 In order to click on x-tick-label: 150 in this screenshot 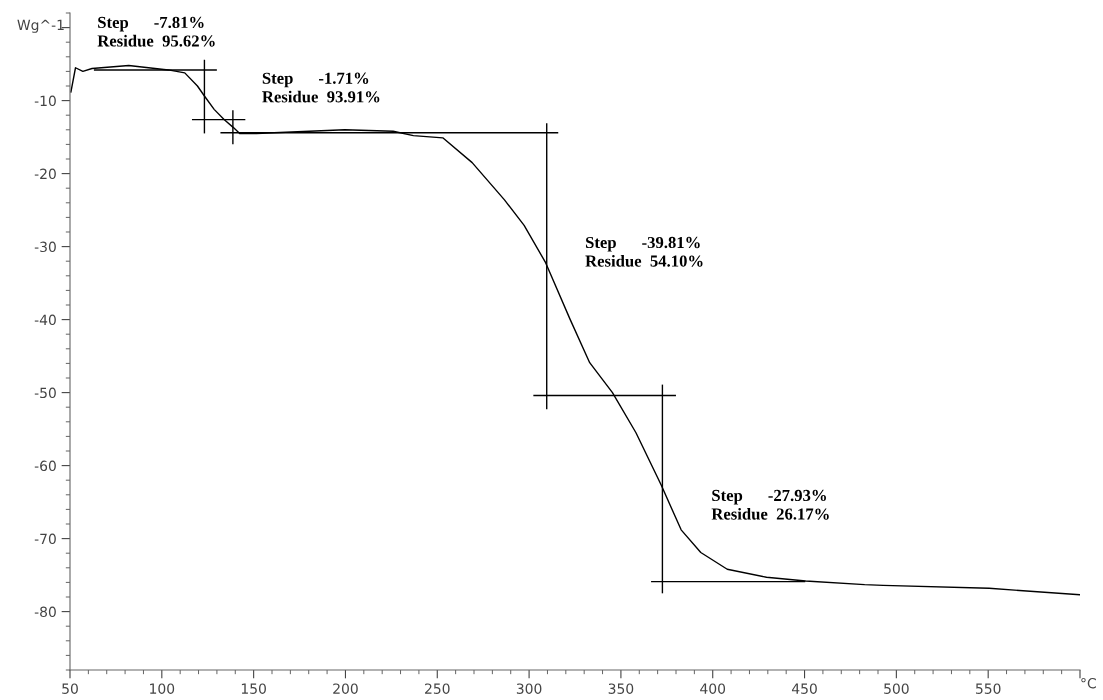, I will do `click(253, 688)`.